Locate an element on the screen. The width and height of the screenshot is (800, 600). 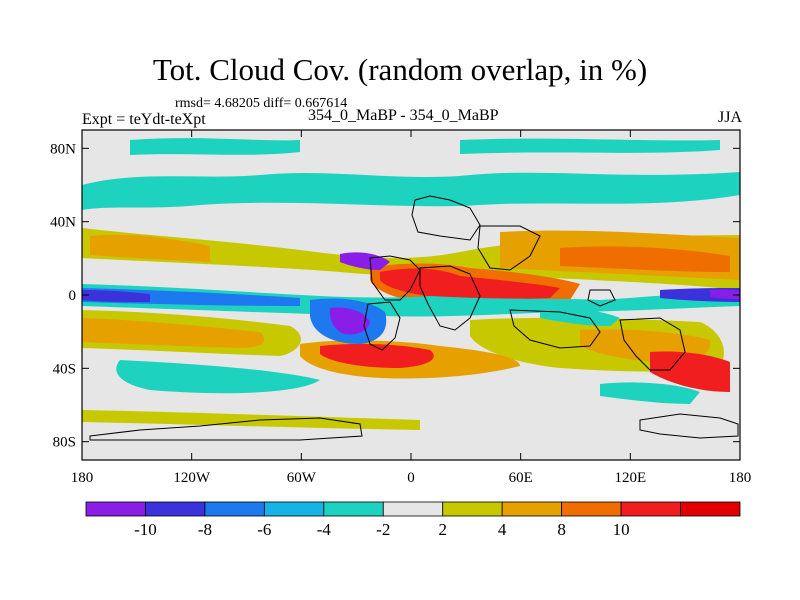
contour-eq-cyan is located at coordinates (411, 300).